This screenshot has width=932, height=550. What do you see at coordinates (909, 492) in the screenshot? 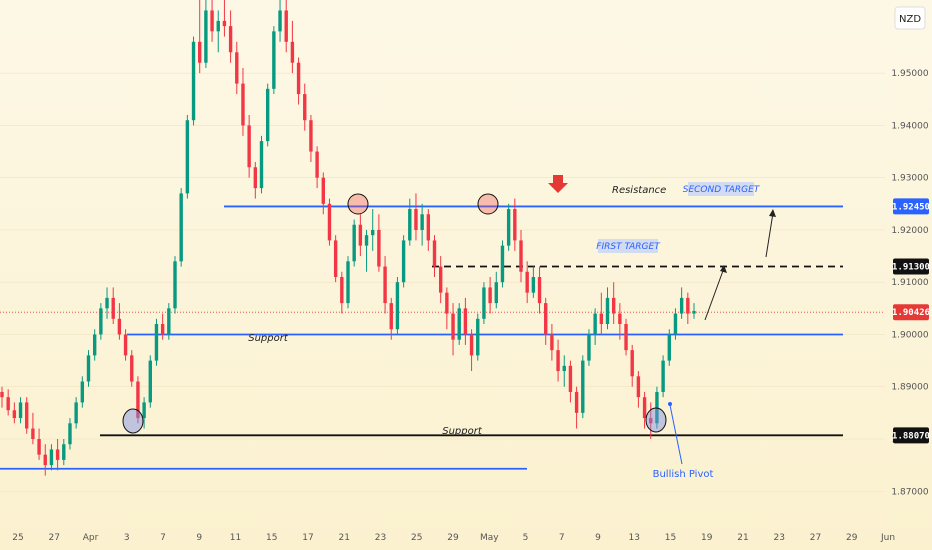
I see `y-tick-label-8: 1.87000` at bounding box center [909, 492].